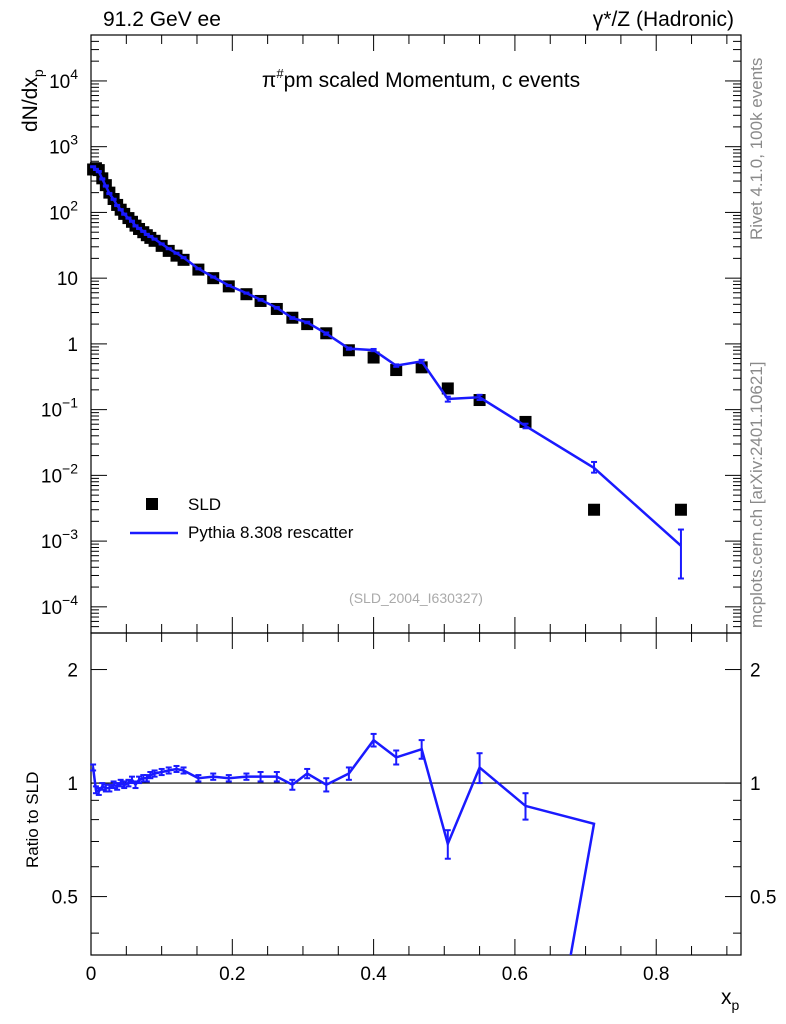 The image size is (786, 1024). Describe the element at coordinates (416, 598) in the screenshot. I see `analysis-watermark: (SLD_2004_I630327)` at that location.